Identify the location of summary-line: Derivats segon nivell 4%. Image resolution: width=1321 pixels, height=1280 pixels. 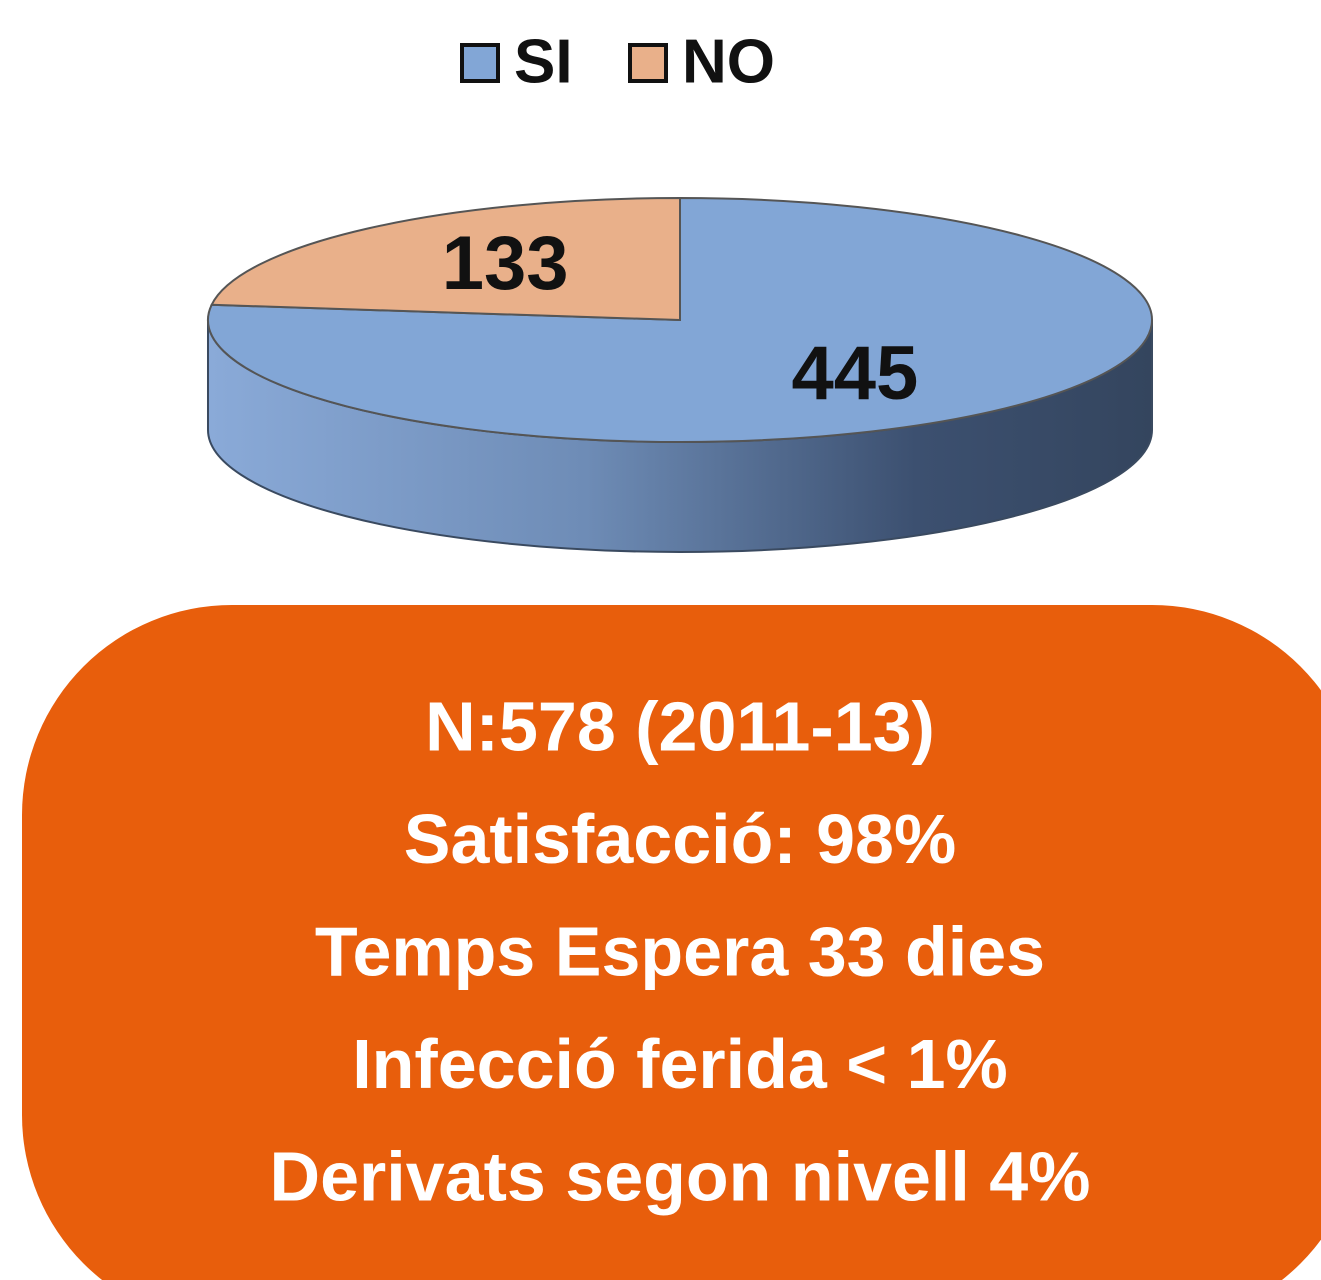
(680, 1176).